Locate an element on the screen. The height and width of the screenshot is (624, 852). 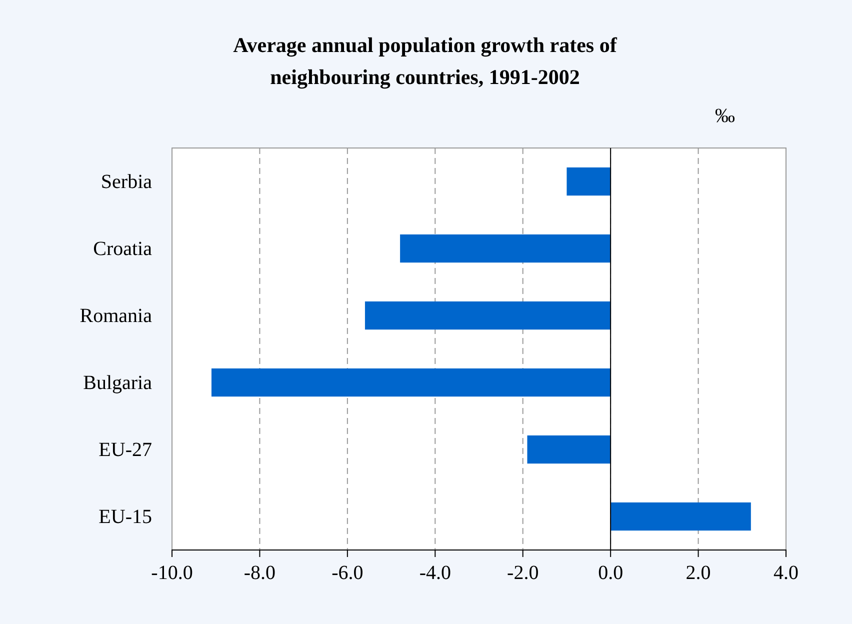
x-tick-label: 0.0 is located at coordinates (611, 573).